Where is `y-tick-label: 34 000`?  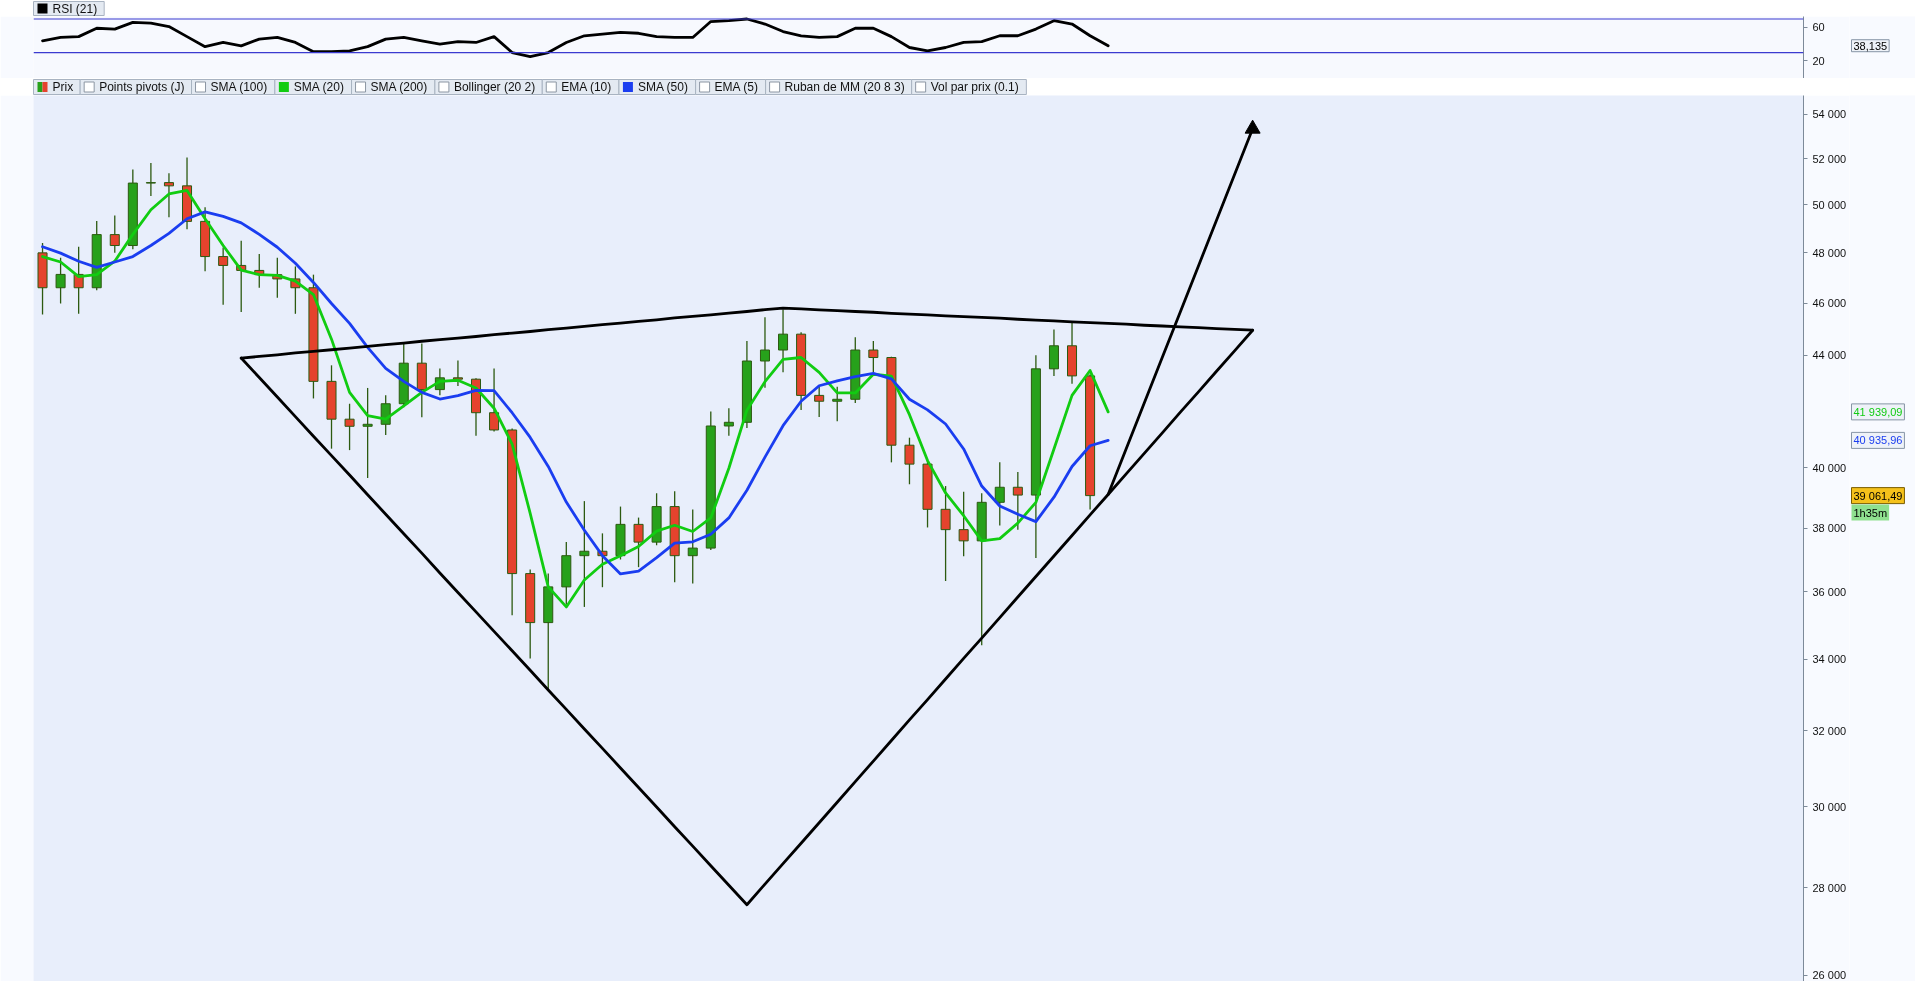 y-tick-label: 34 000 is located at coordinates (1829, 659).